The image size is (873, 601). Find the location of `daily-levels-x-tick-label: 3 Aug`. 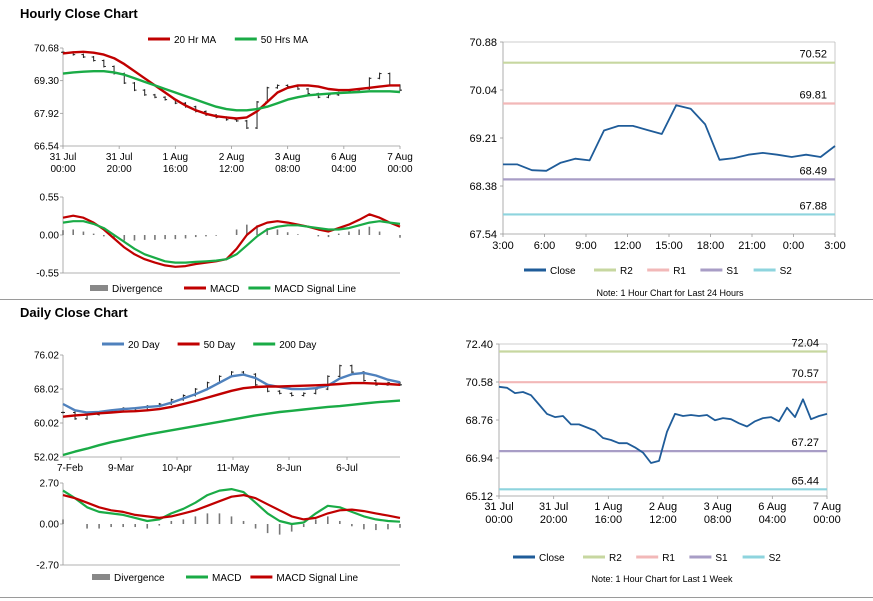

daily-levels-x-tick-label: 3 Aug is located at coordinates (718, 507).